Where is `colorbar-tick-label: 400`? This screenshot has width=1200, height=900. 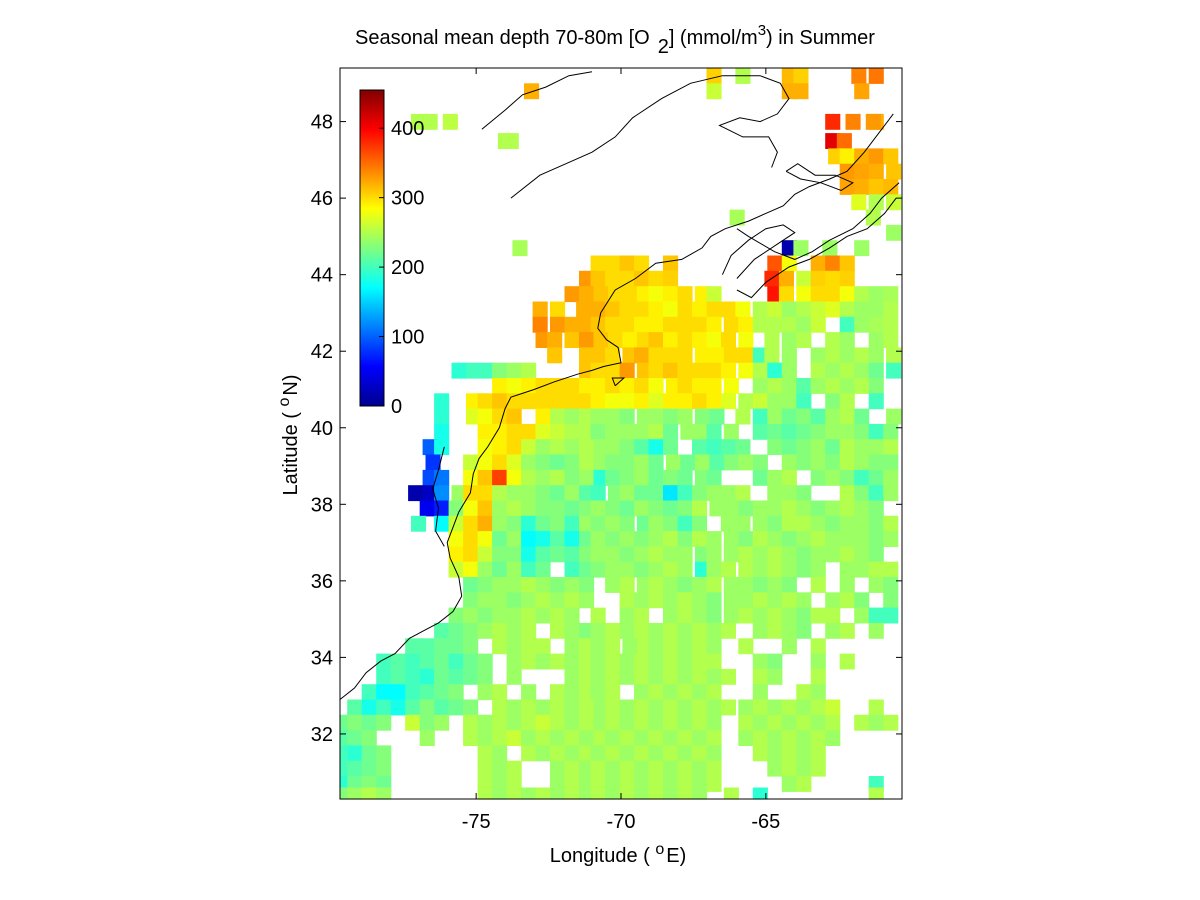 colorbar-tick-label: 400 is located at coordinates (407, 129).